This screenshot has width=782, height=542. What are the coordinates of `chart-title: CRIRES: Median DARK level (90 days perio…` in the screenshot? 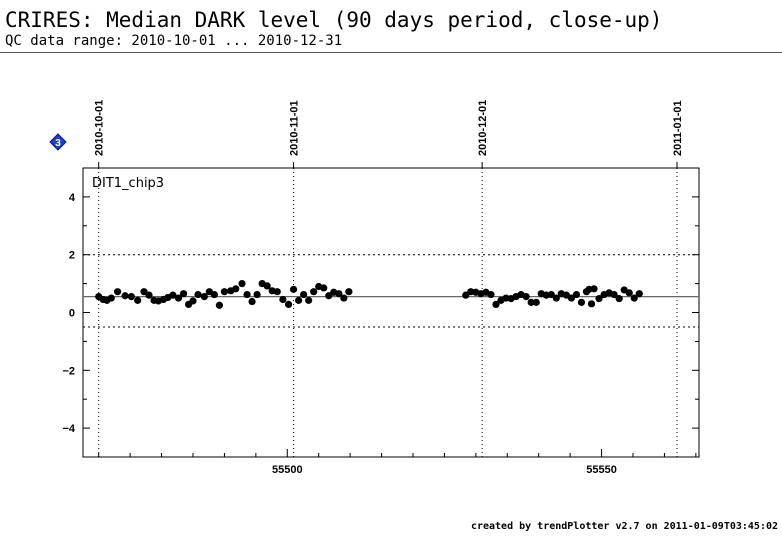 It's located at (334, 20).